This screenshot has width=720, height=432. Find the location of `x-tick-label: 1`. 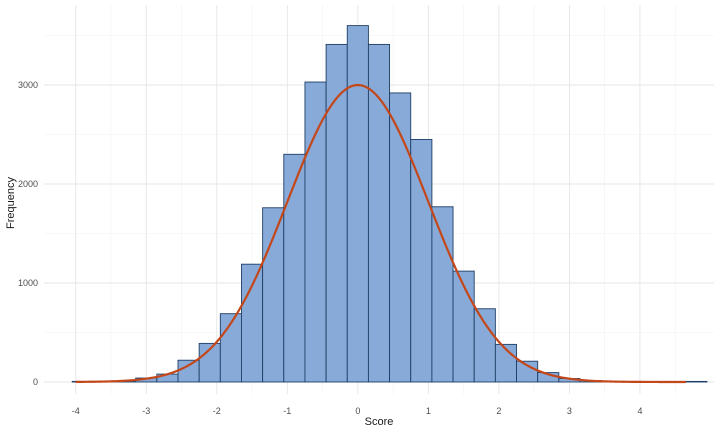

x-tick-label: 1 is located at coordinates (428, 411).